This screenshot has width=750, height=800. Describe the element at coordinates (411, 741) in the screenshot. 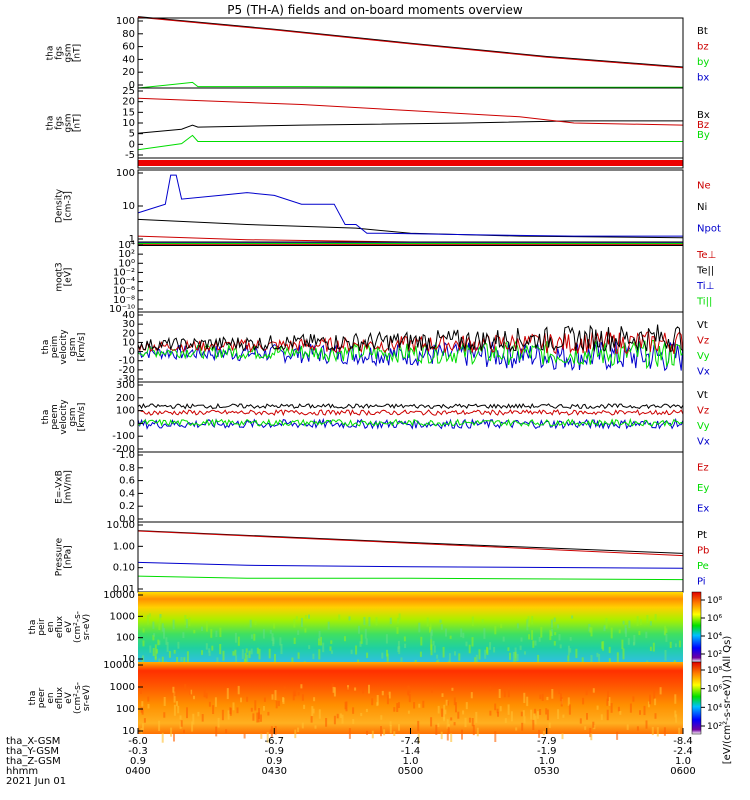

I see `x-tick-label: -7.4` at that location.